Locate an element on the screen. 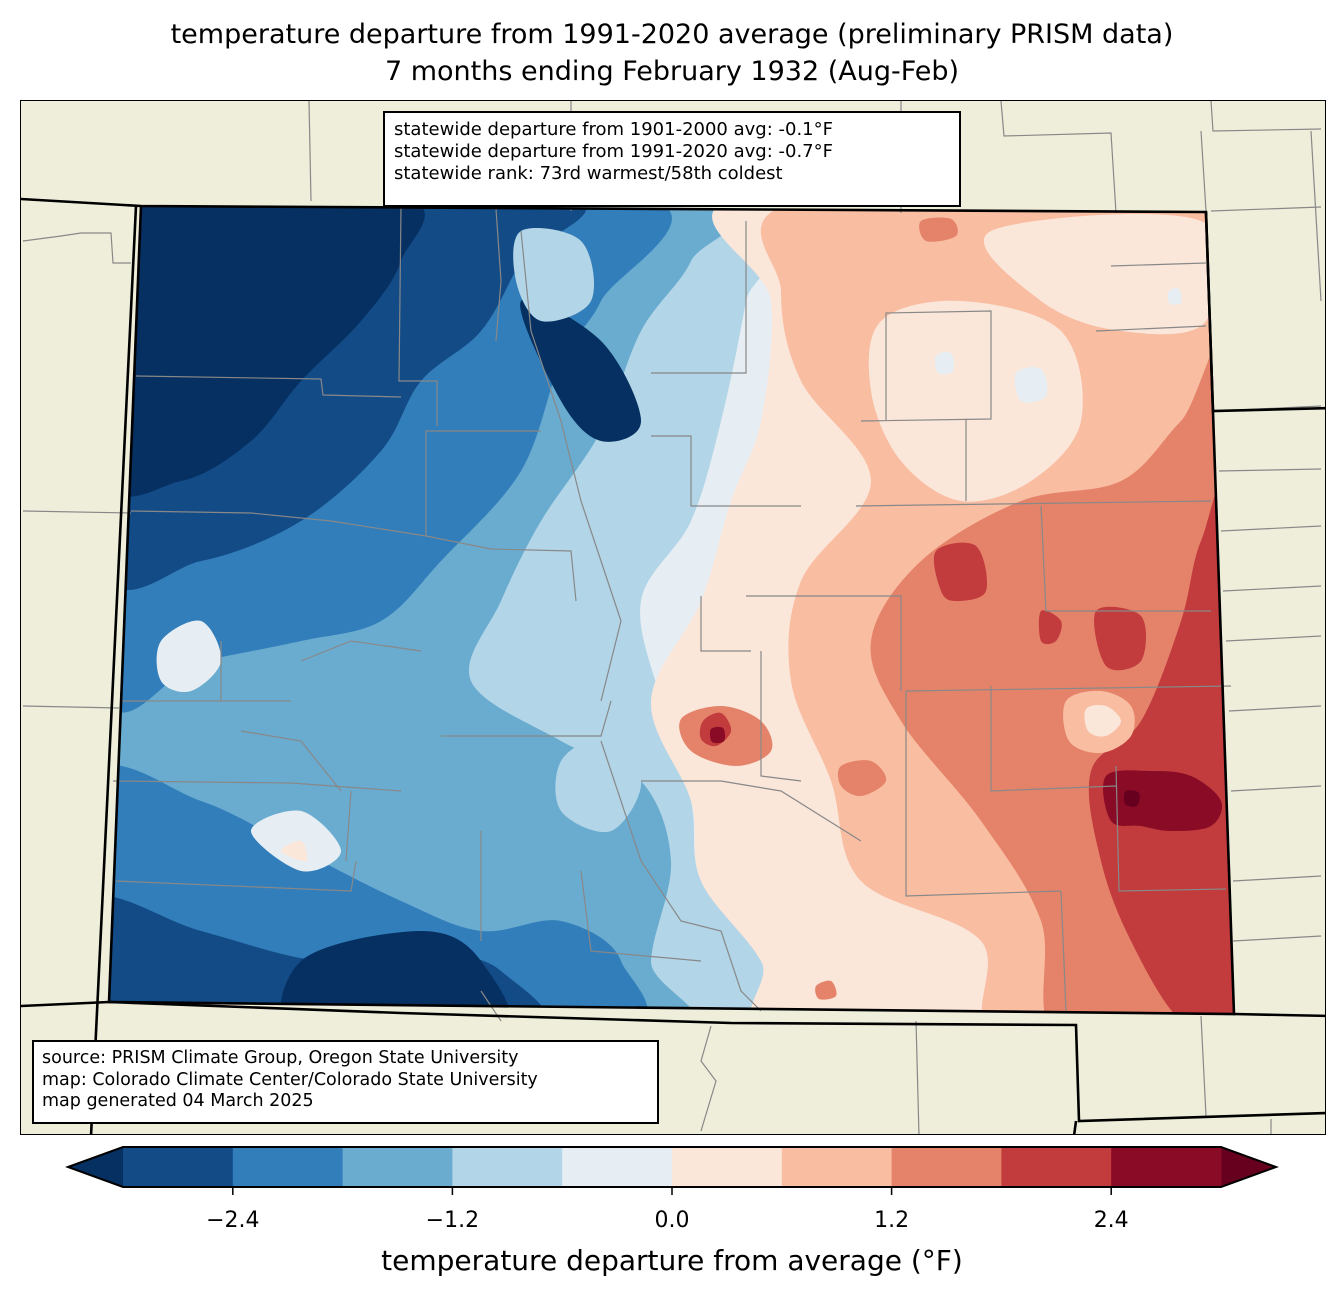  colorbar-tick-label: 0.0 is located at coordinates (672, 1220).